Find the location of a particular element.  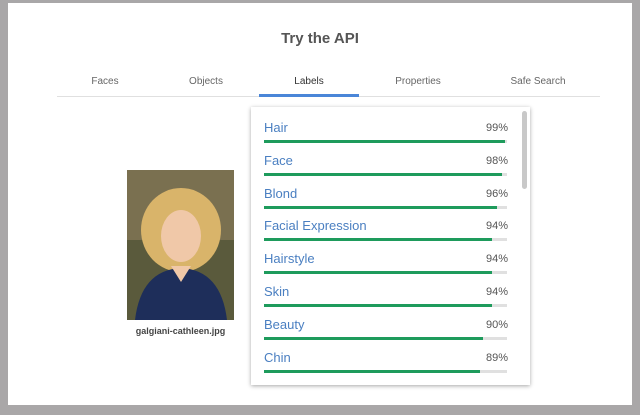

tab: Labels is located at coordinates (309, 81).